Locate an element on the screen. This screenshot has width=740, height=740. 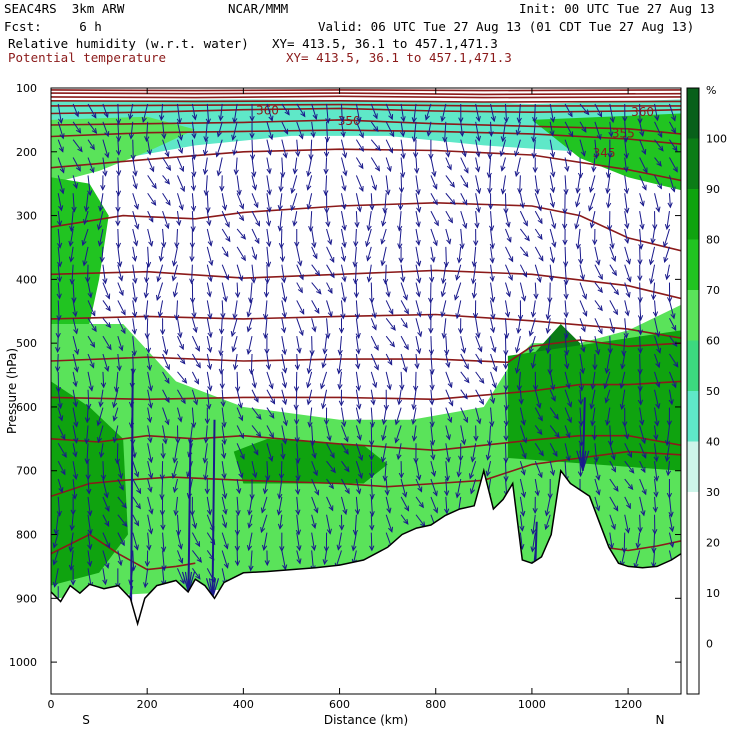
colorbar-tick-5: 50 is located at coordinates (713, 391).